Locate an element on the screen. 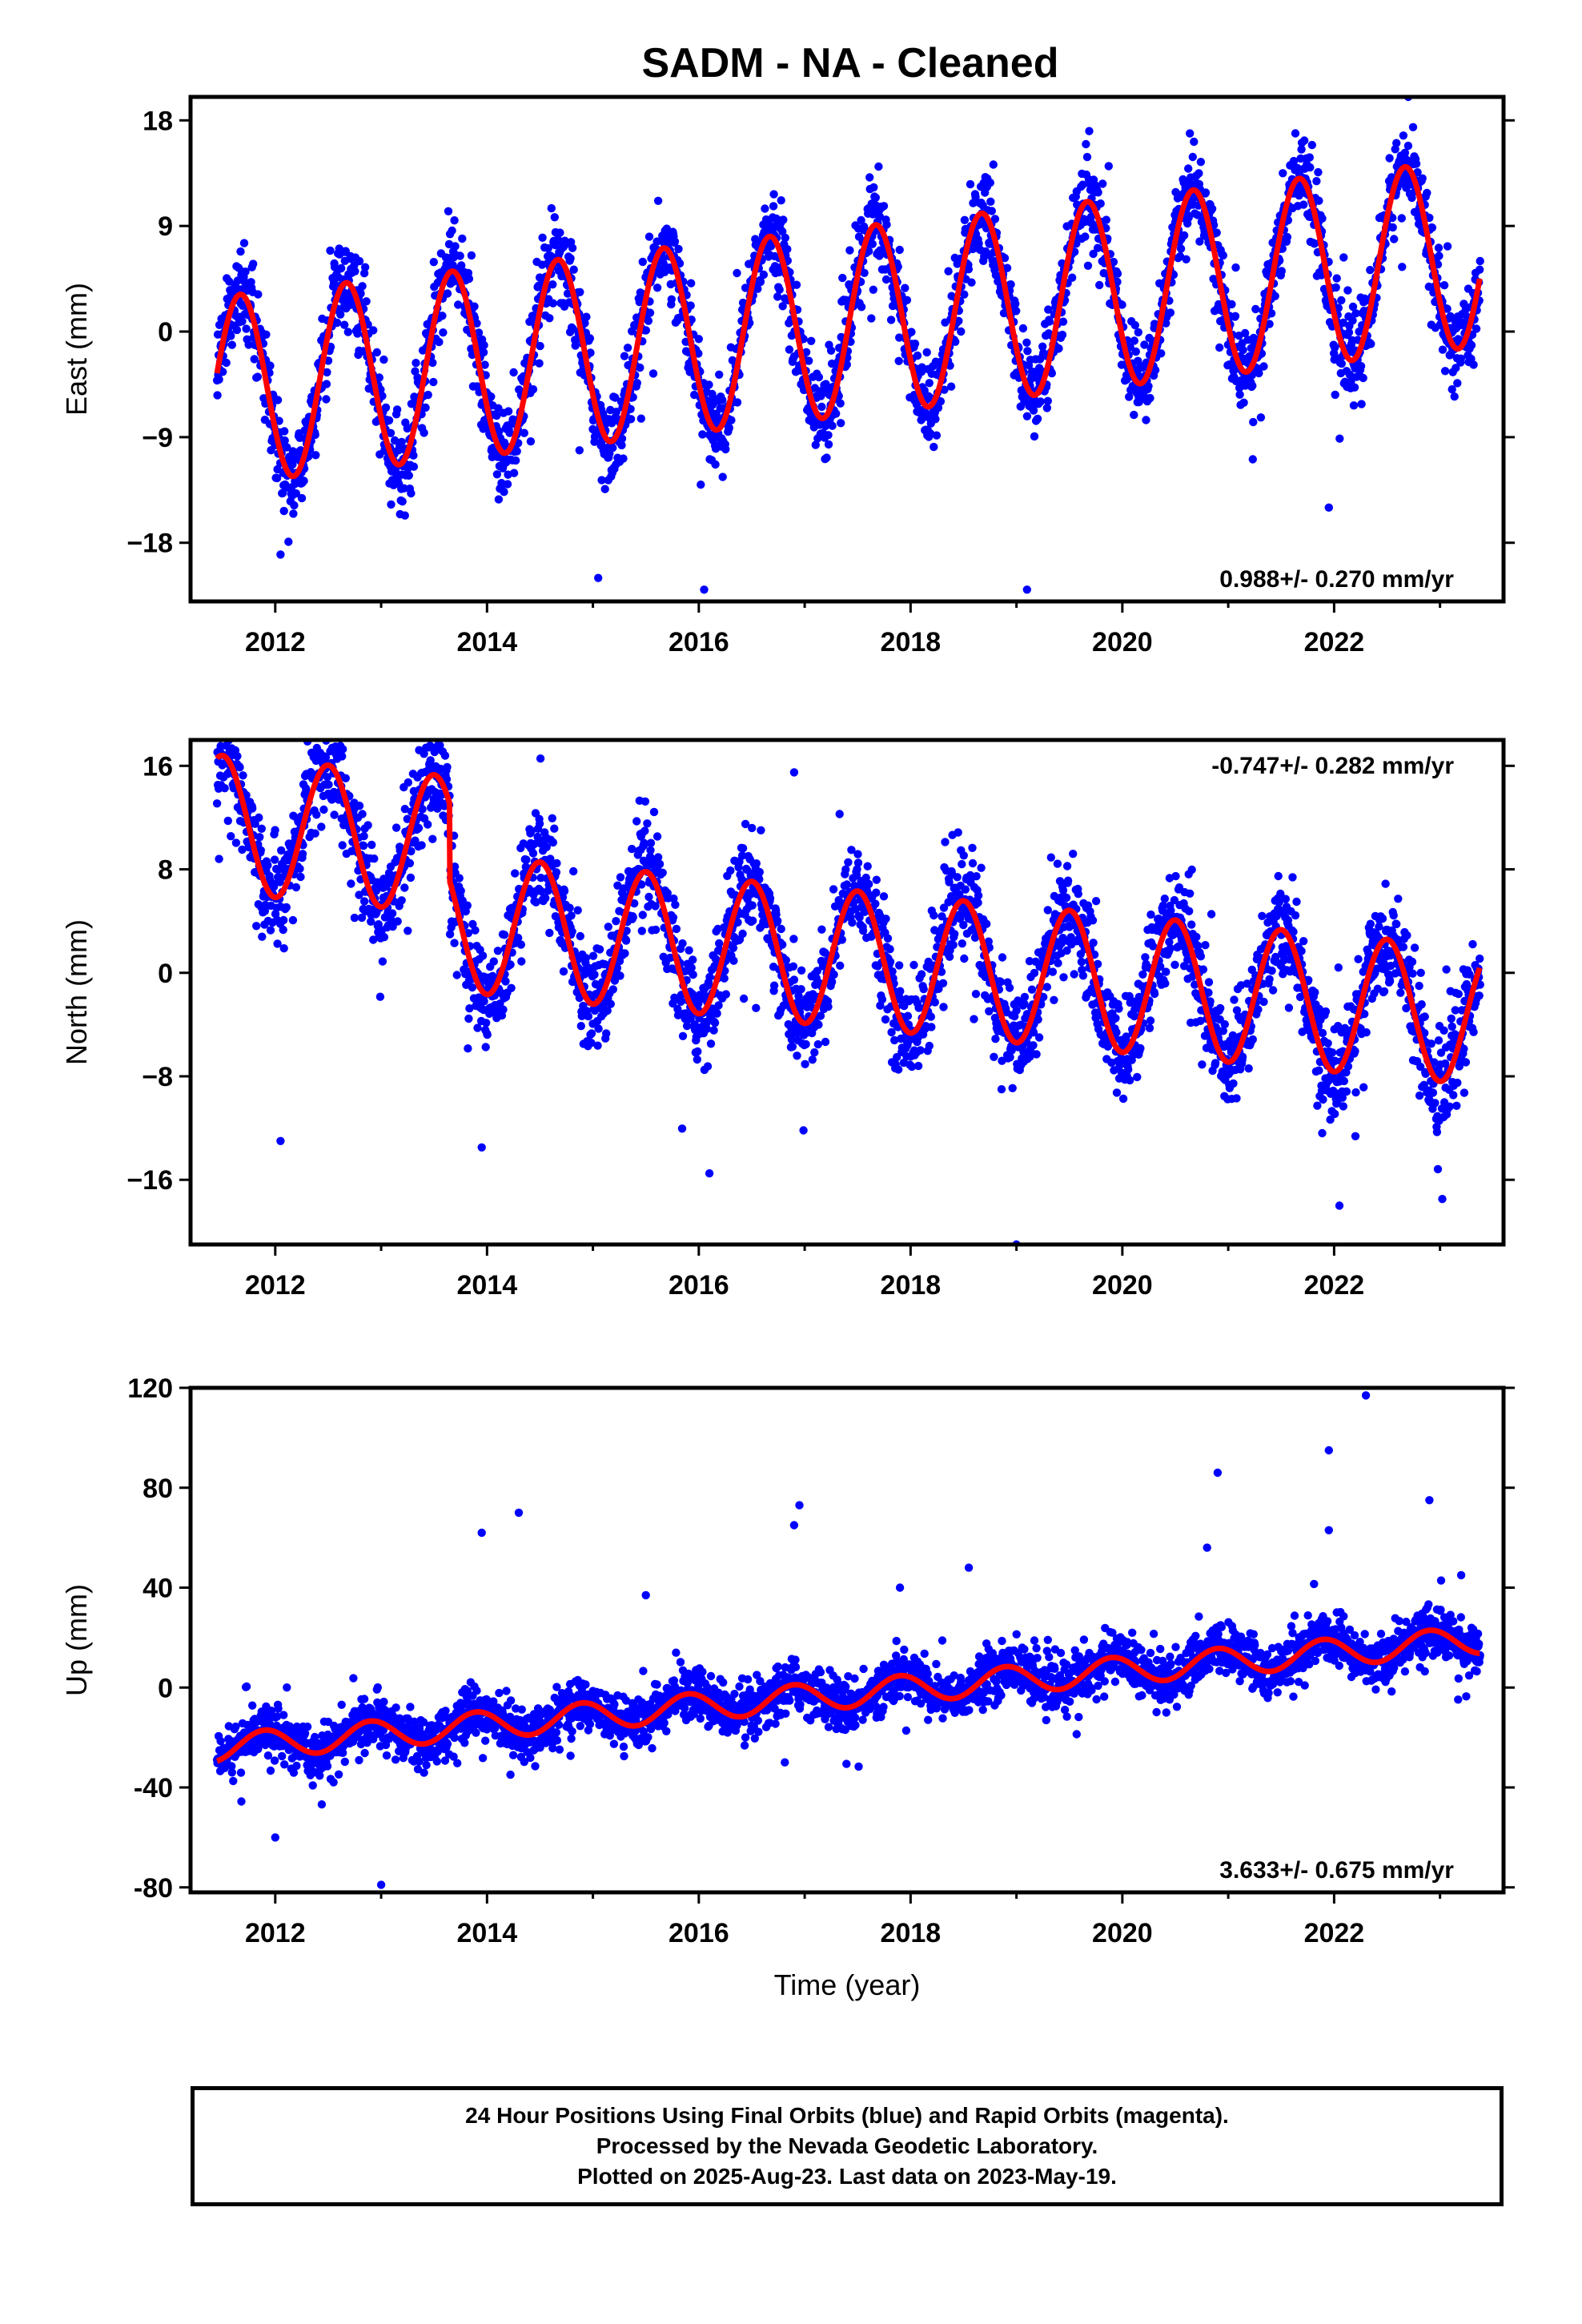  east-ytick-label: 18 is located at coordinates (158, 121).